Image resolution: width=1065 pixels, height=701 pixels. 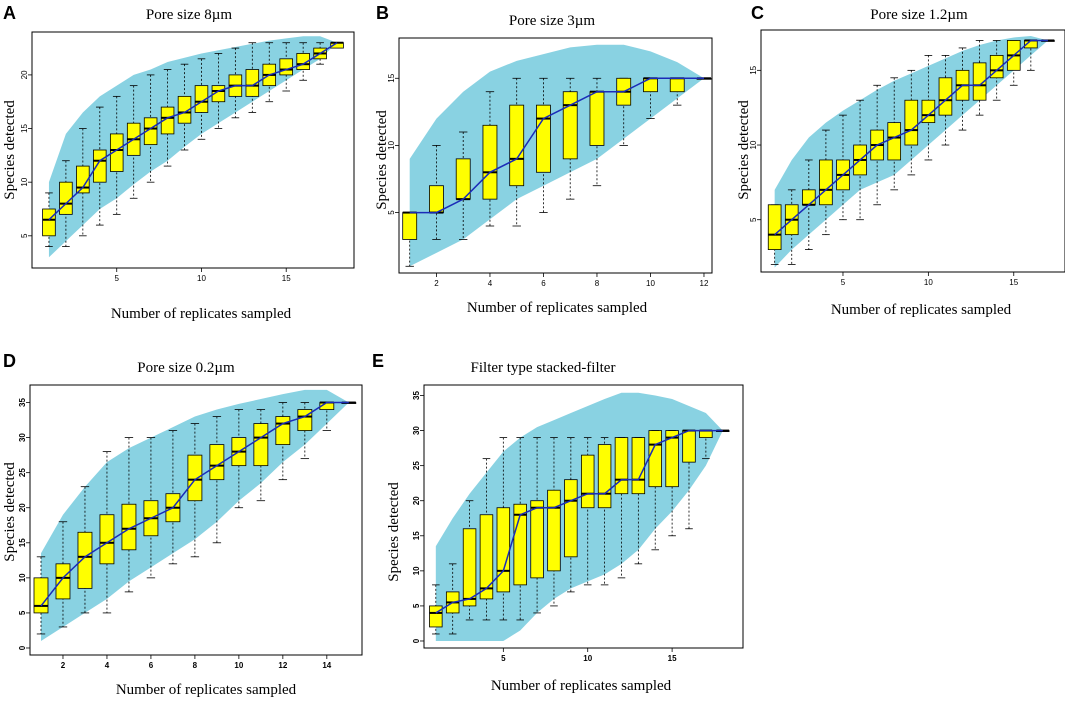 What do you see at coordinates (490, 283) in the screenshot?
I see `panel-b-xtick-label-4: 4` at bounding box center [490, 283].